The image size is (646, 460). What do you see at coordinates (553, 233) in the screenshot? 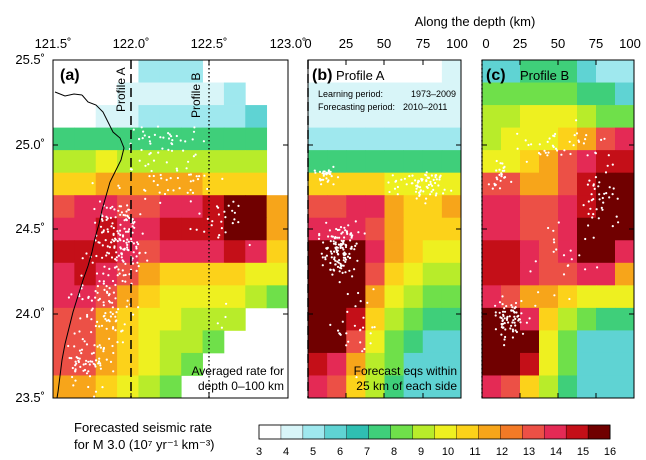
I see `panel-c-earthquakes` at bounding box center [553, 233].